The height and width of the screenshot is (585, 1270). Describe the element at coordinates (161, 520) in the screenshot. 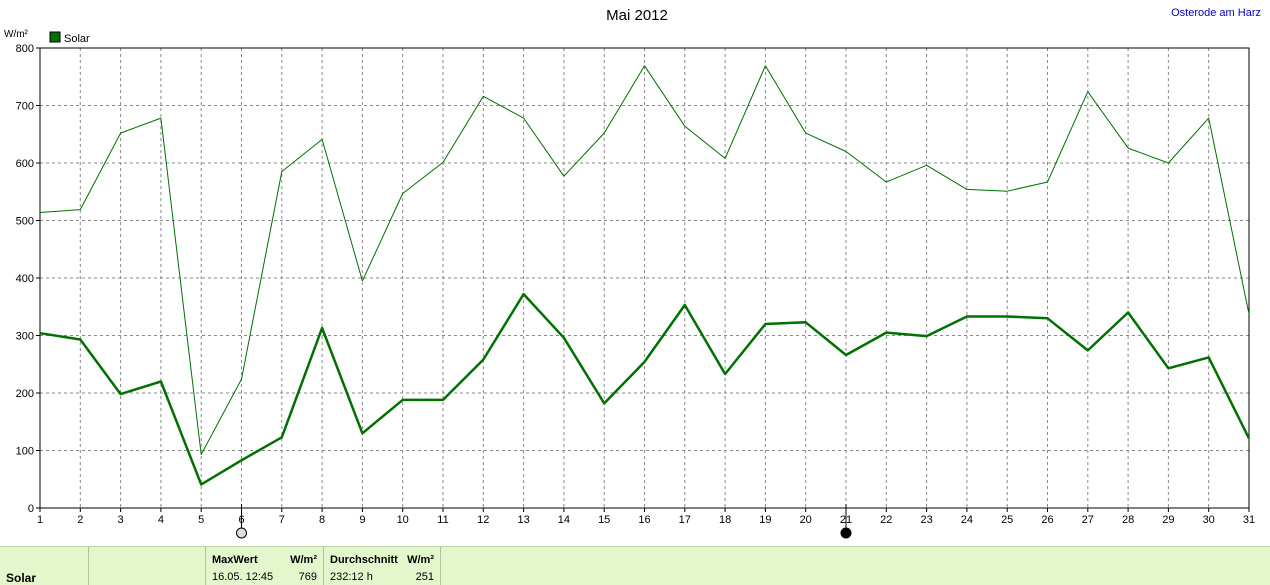

I see `x-tick-label: 4` at that location.